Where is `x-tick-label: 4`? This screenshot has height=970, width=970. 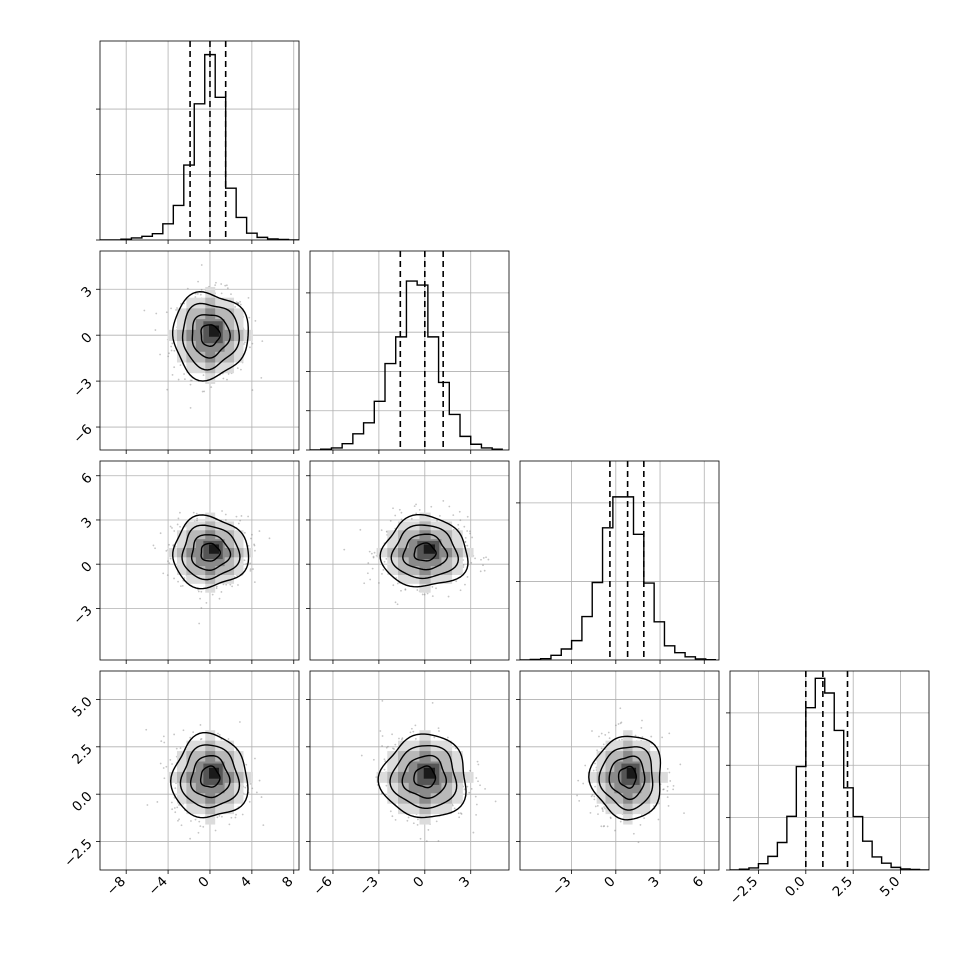 x-tick-label: 4 is located at coordinates (245, 882).